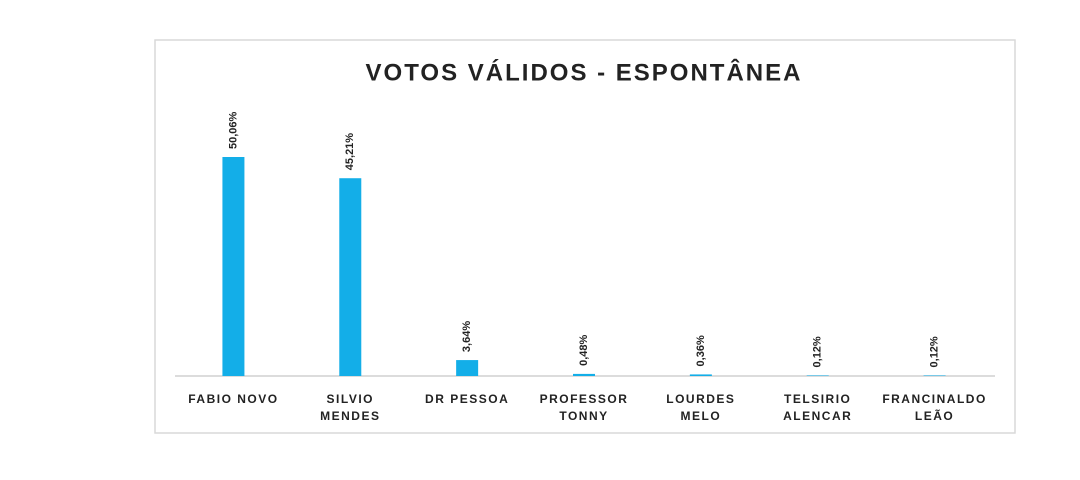 The image size is (1080, 480). I want to click on x-tick-label: LOURDES MELO, so click(700, 407).